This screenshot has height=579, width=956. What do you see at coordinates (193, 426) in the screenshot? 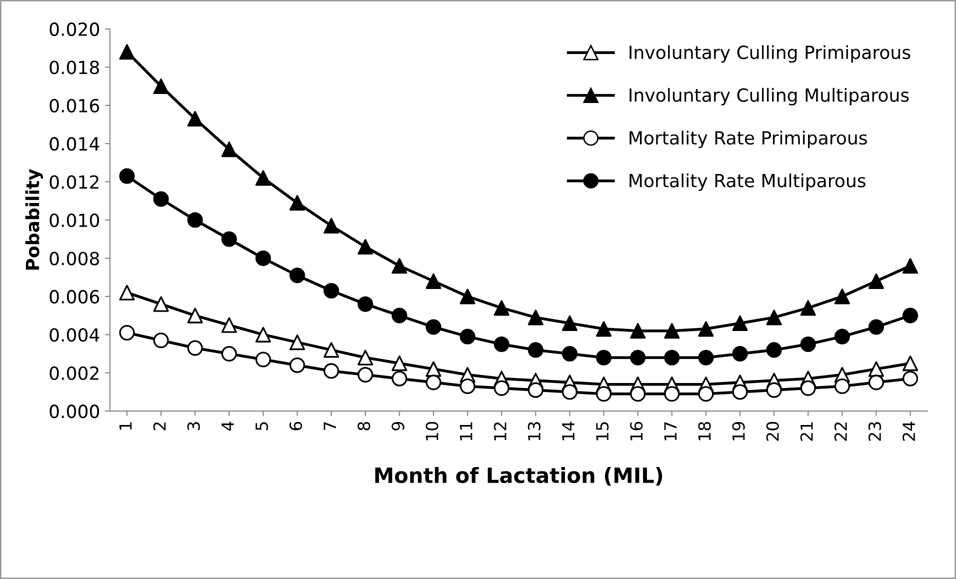
I see `x-tick-label: 3` at bounding box center [193, 426].